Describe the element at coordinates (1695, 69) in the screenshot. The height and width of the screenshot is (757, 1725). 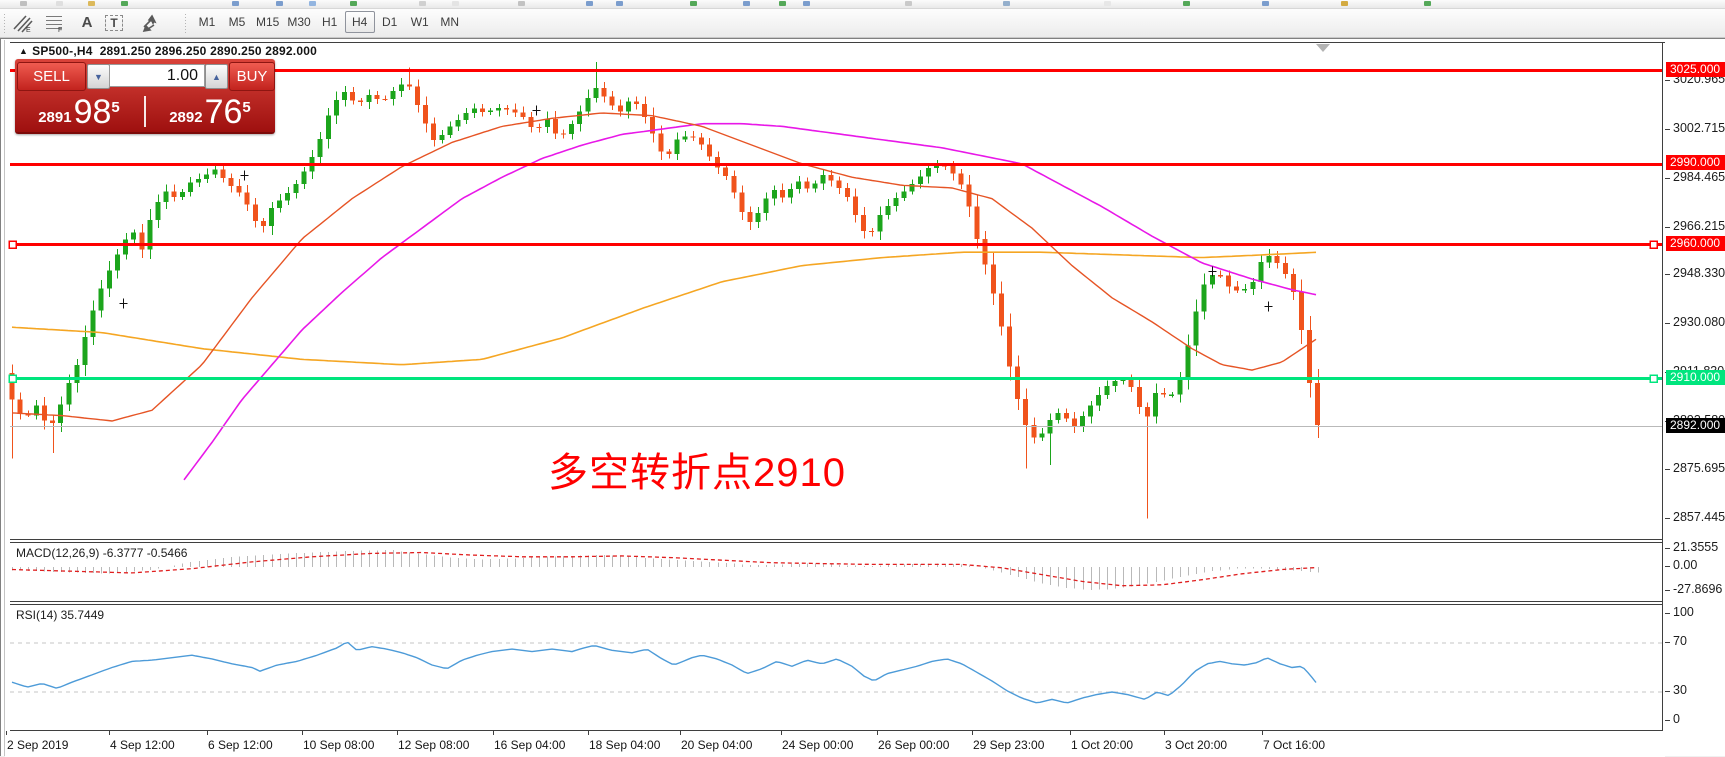
I see `price-badge: 3025.000` at that location.